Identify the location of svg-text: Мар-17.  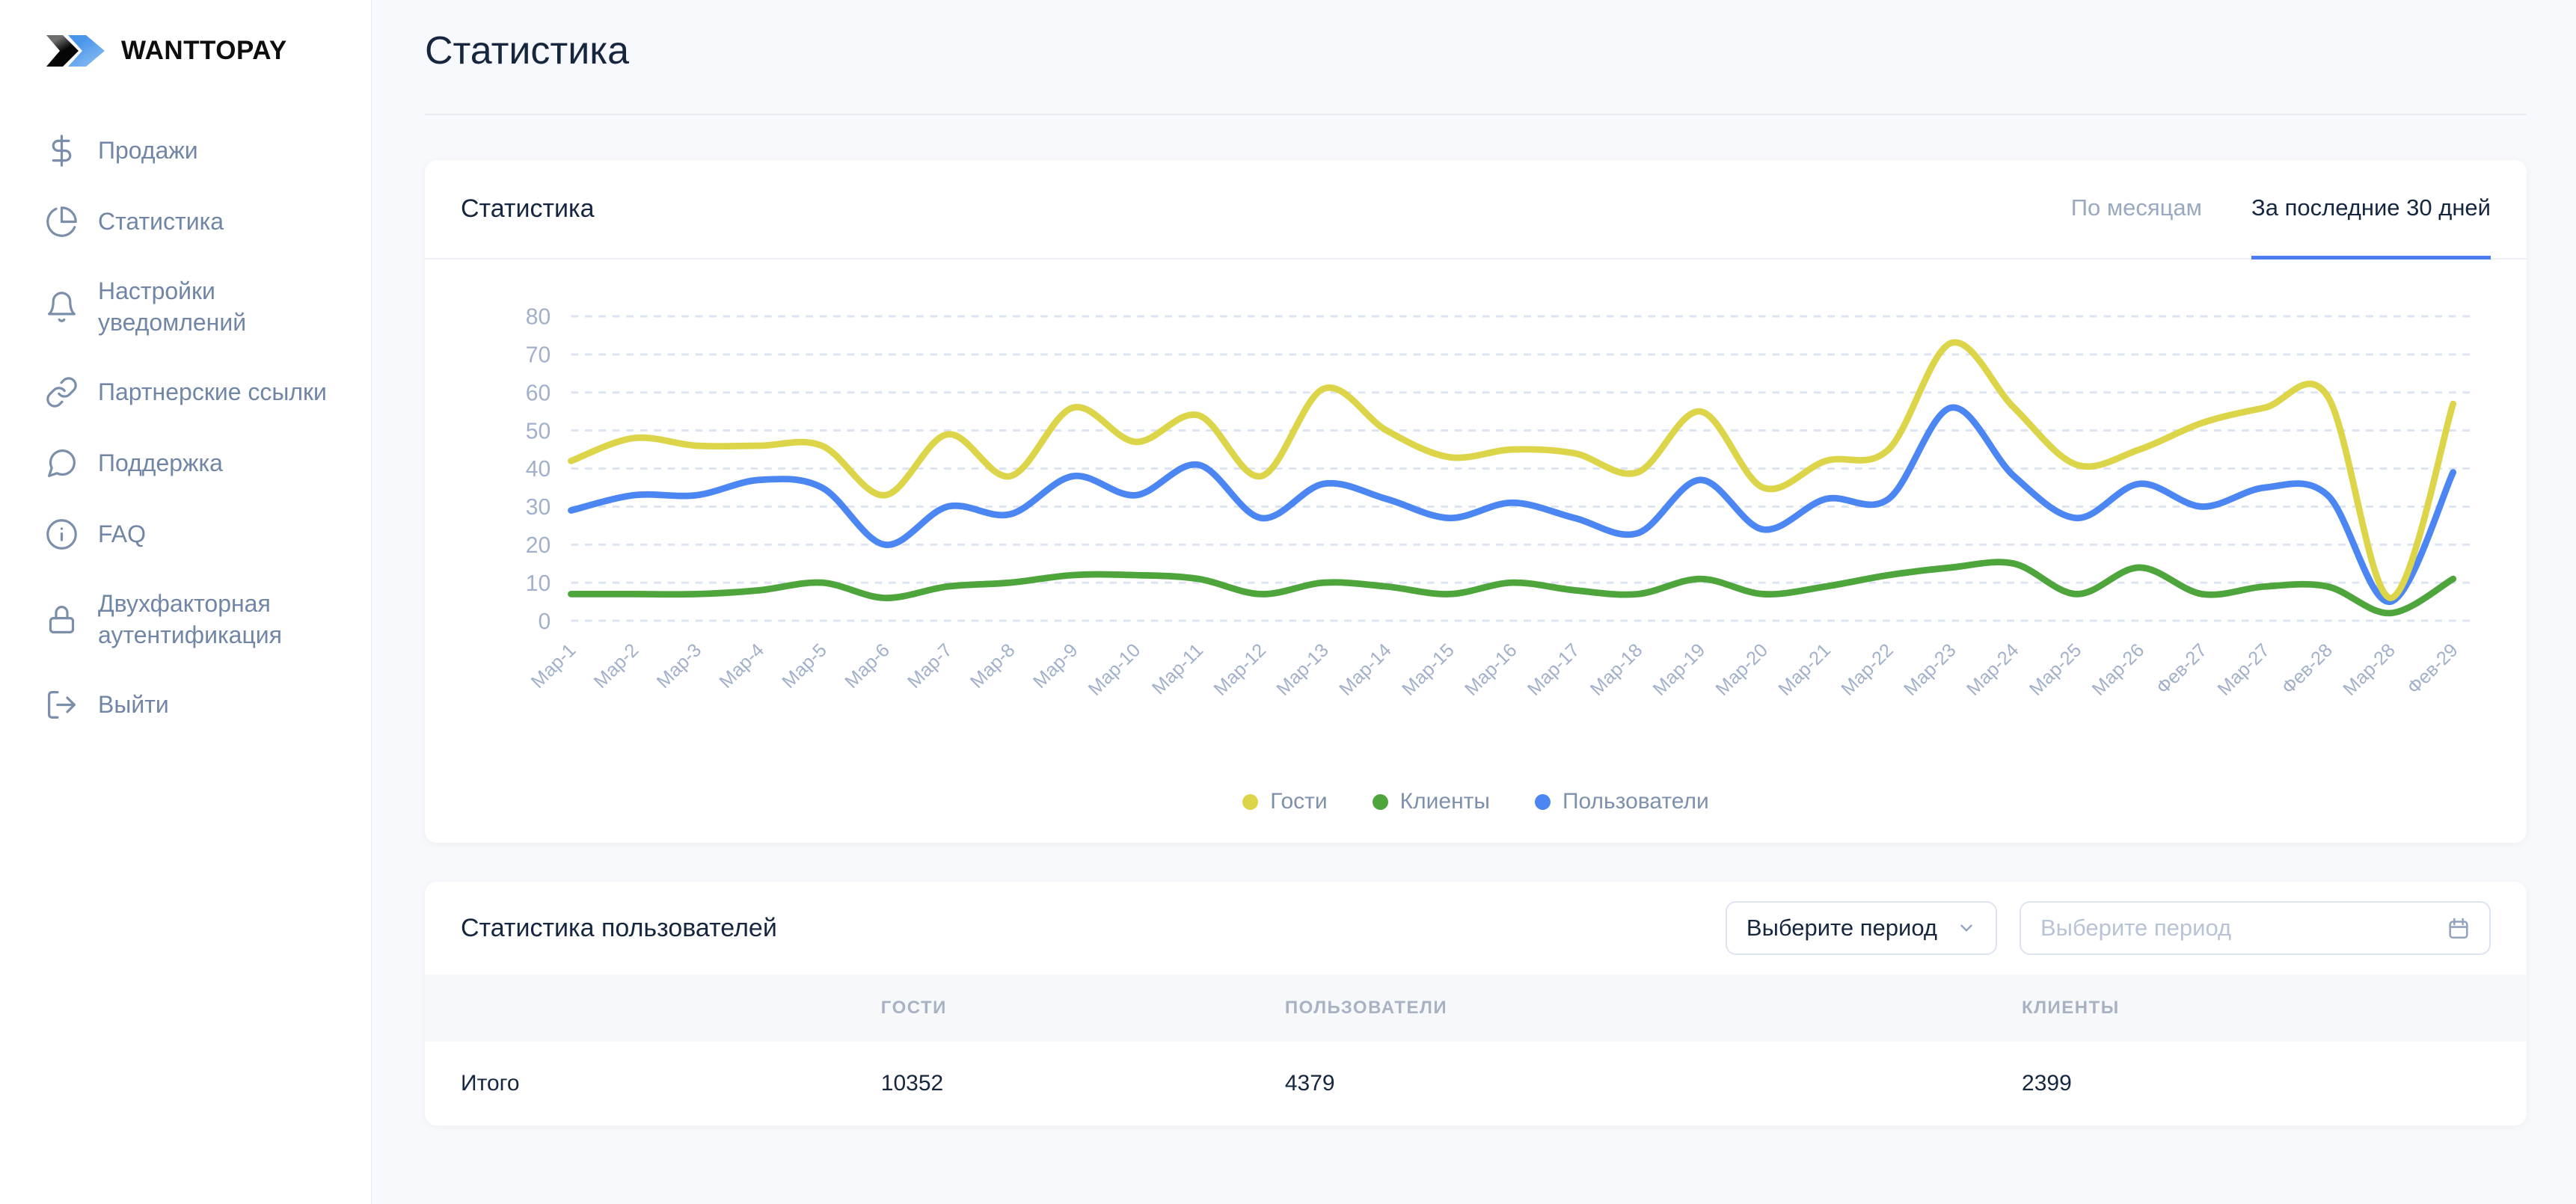
(1554, 669).